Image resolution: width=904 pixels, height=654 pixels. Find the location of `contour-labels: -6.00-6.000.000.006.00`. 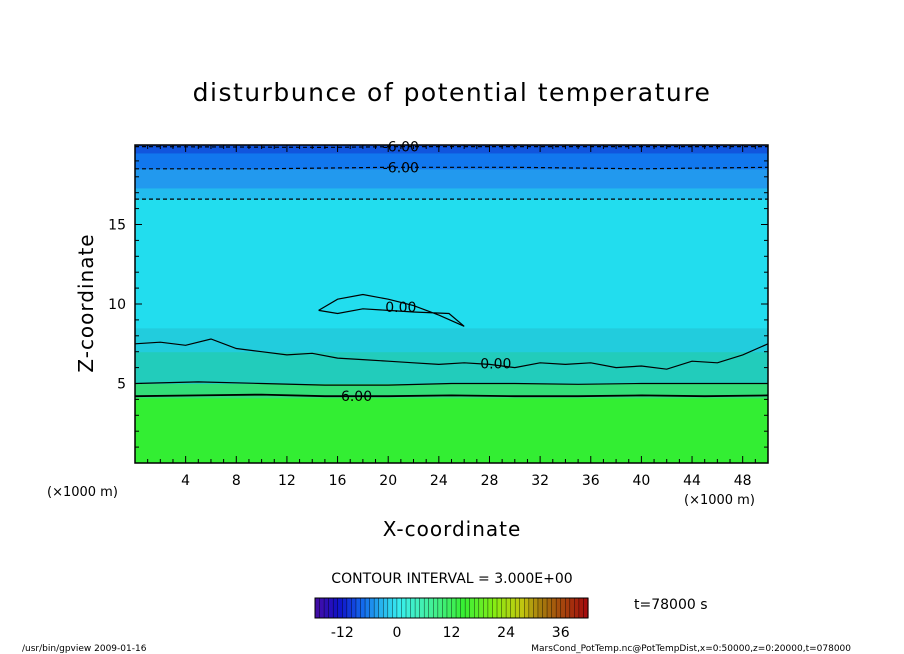

contour-labels: -6.00-6.000.000.006.00 is located at coordinates (426, 273).